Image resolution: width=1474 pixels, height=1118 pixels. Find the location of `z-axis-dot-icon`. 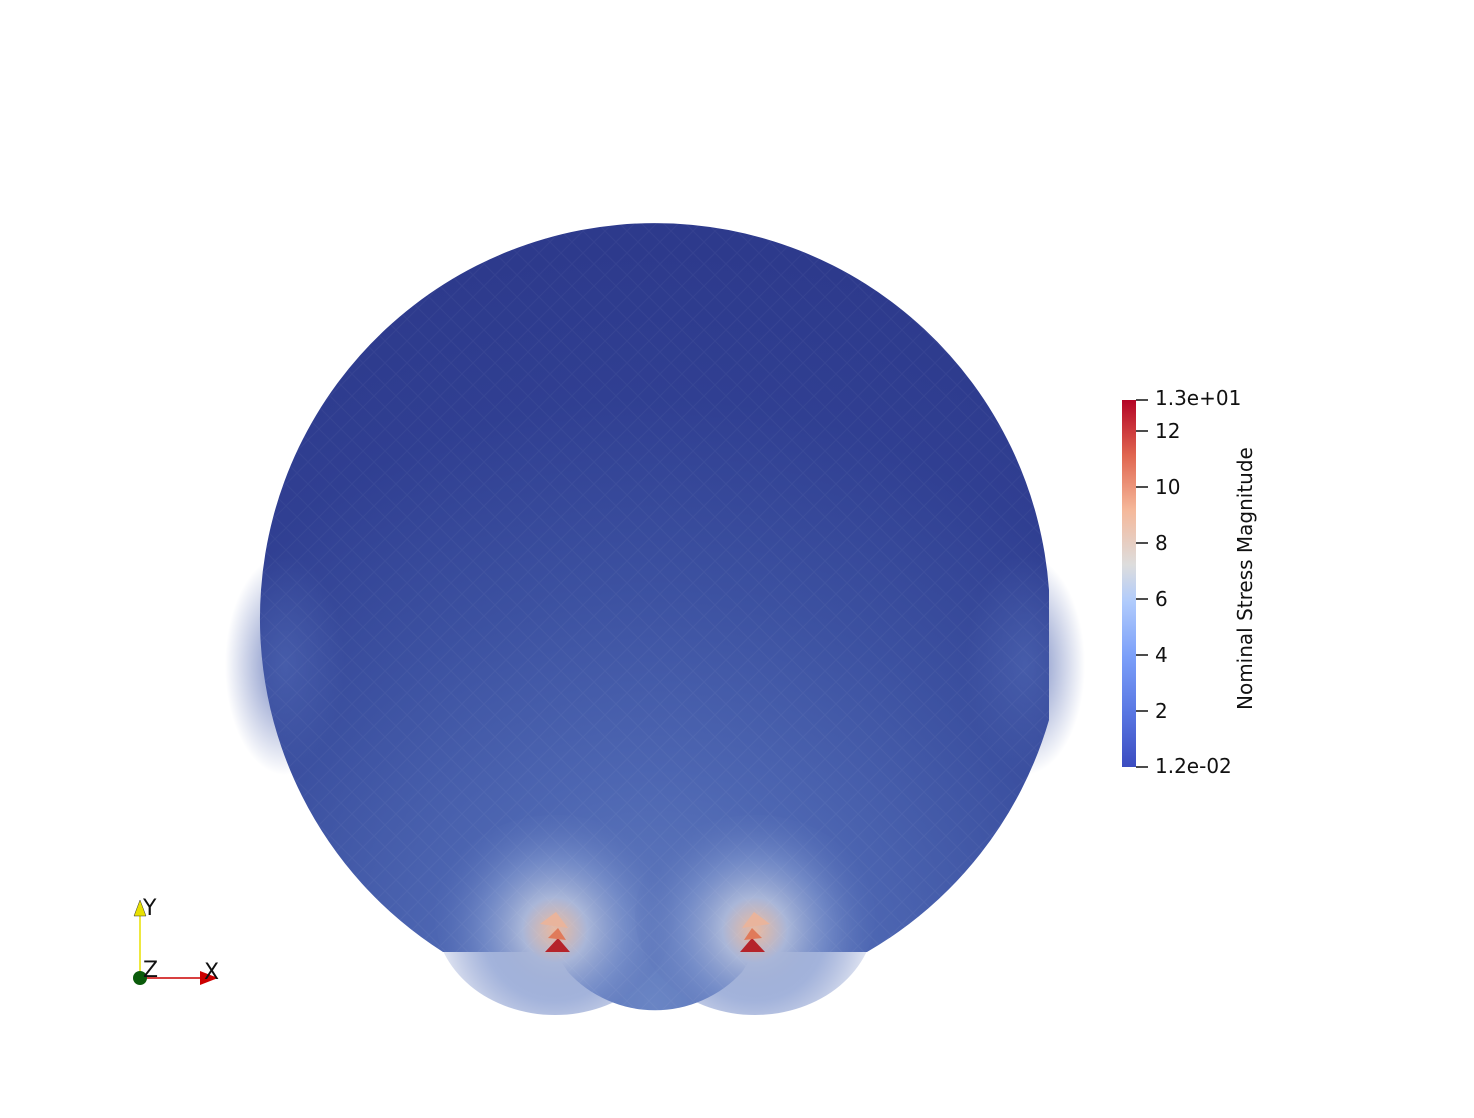

z-axis-dot-icon is located at coordinates (140, 978).